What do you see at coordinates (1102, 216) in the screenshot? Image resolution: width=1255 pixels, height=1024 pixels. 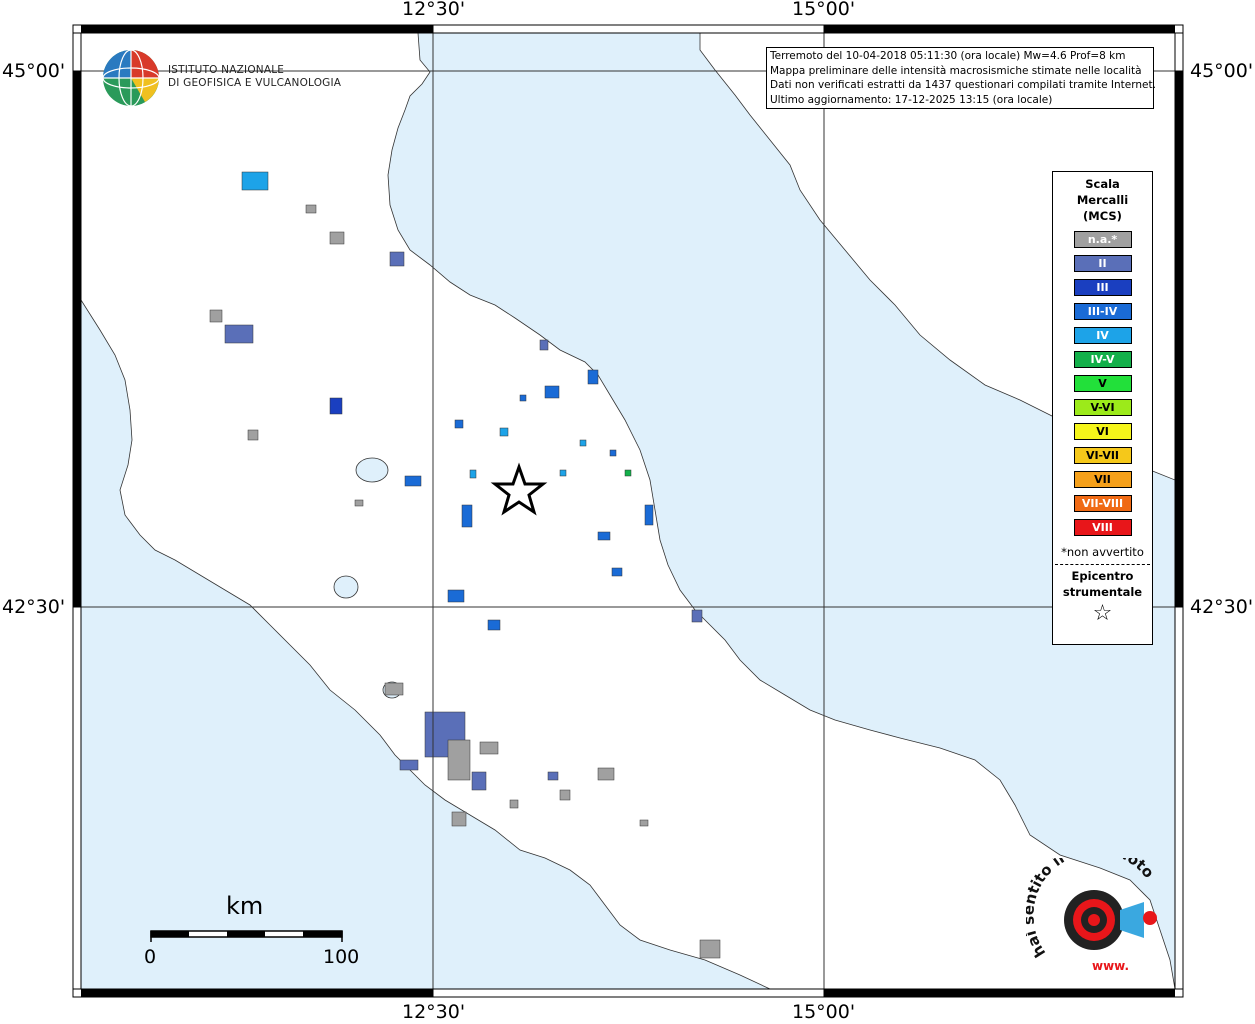 I see `legend-title-line-3: (MCS)` at bounding box center [1102, 216].